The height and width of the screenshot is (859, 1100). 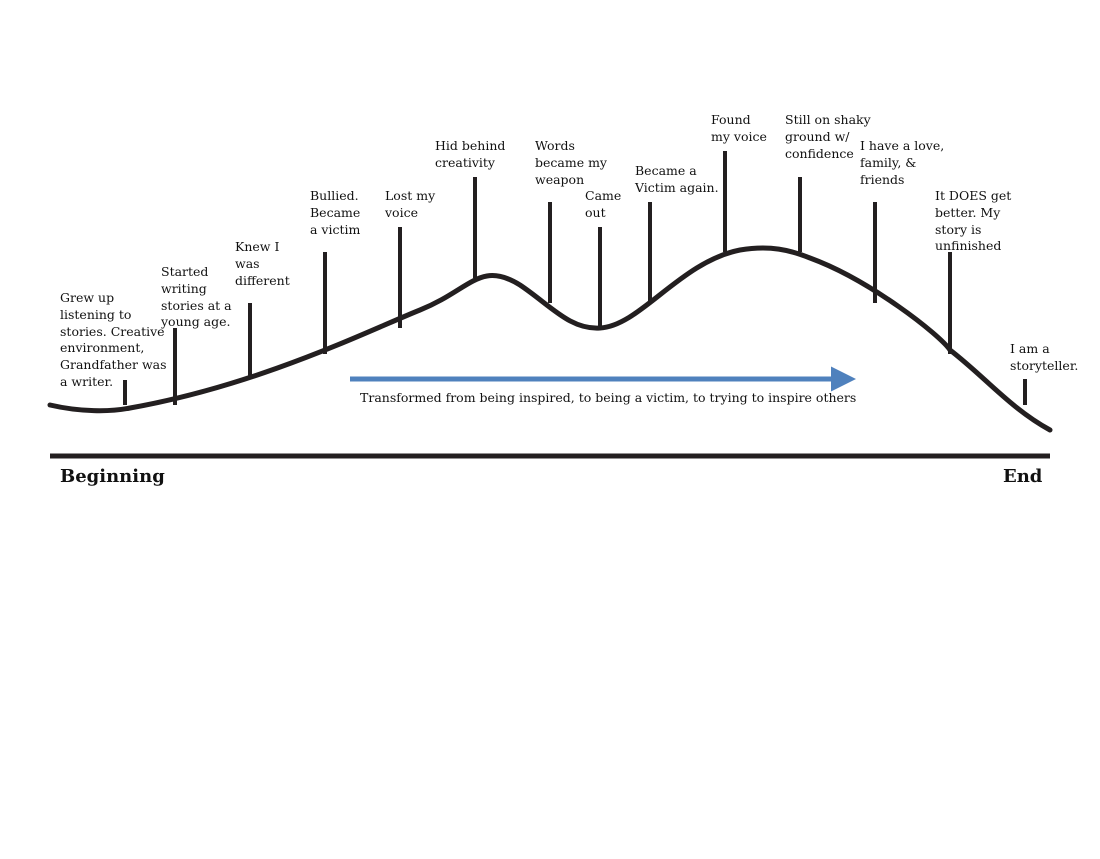 I want to click on event-label-love-family: I have a love, family, & friends, so click(x=902, y=162).